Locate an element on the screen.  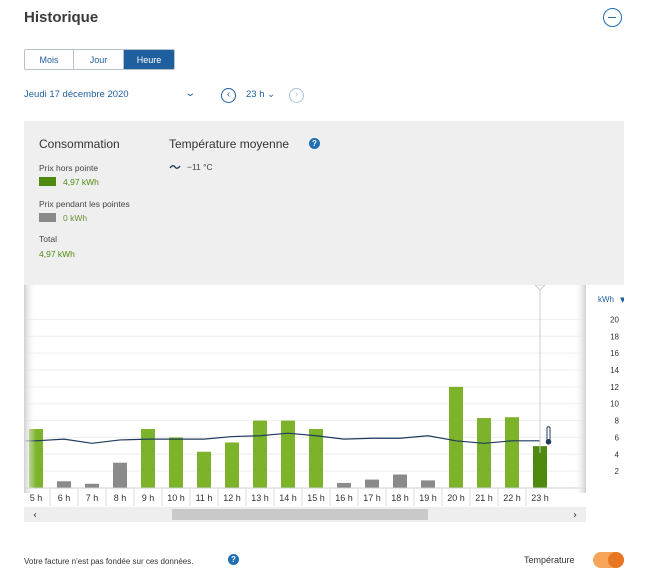
consumption-title: Consommation is located at coordinates (79, 144).